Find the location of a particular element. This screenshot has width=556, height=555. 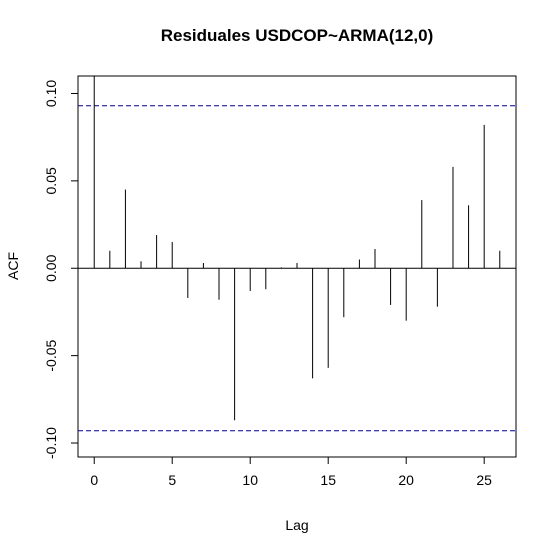

y-tick-label: 0.05 is located at coordinates (51, 180).